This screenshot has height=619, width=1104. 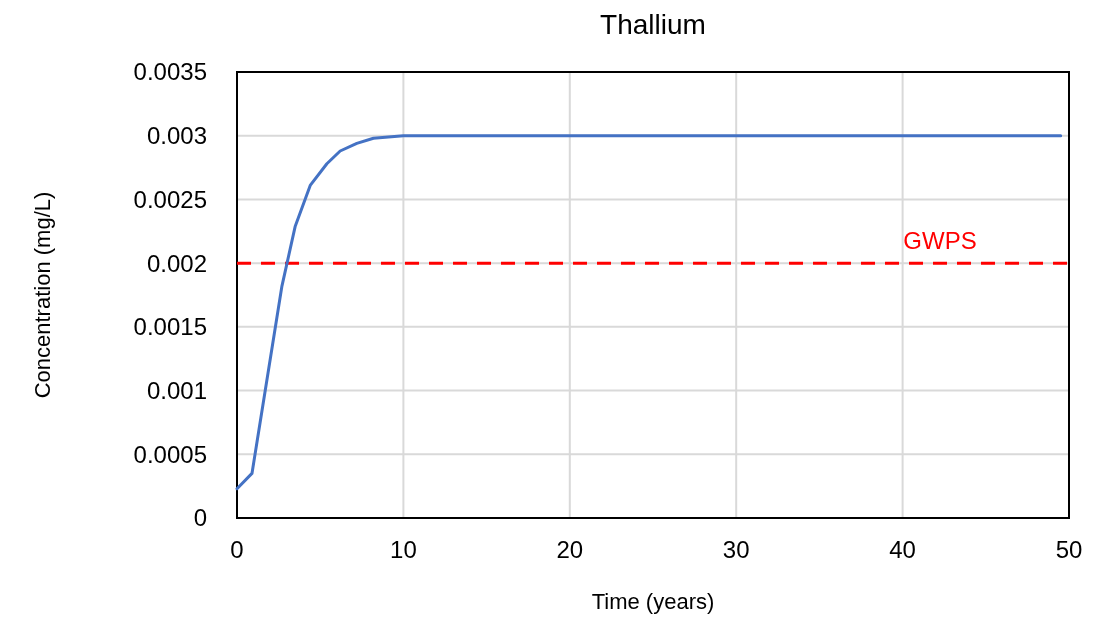 I want to click on y-axis-title: Concentration (mg/L), so click(x=42, y=295).